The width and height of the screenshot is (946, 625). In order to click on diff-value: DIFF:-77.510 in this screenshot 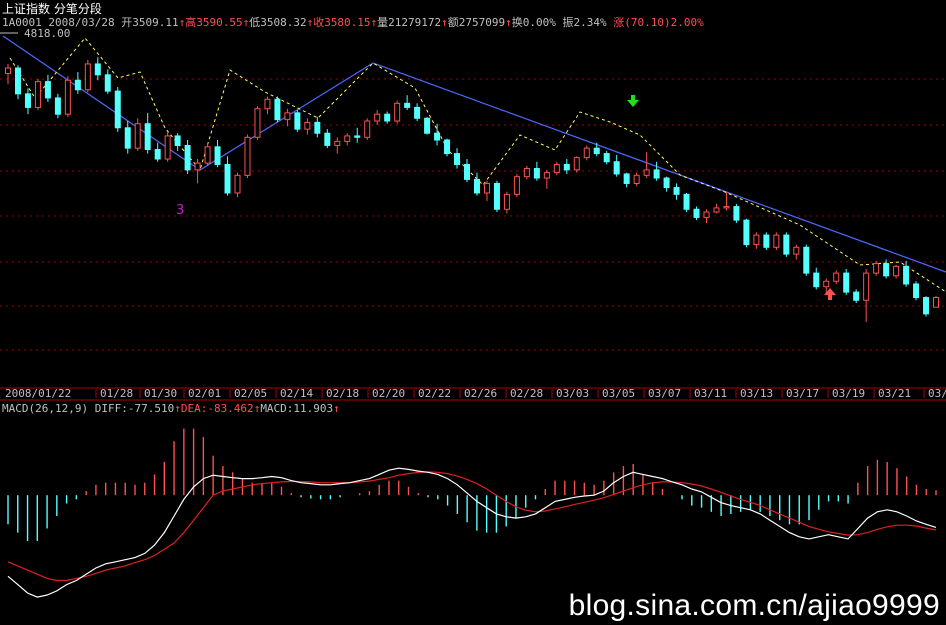, I will do `click(134, 408)`.